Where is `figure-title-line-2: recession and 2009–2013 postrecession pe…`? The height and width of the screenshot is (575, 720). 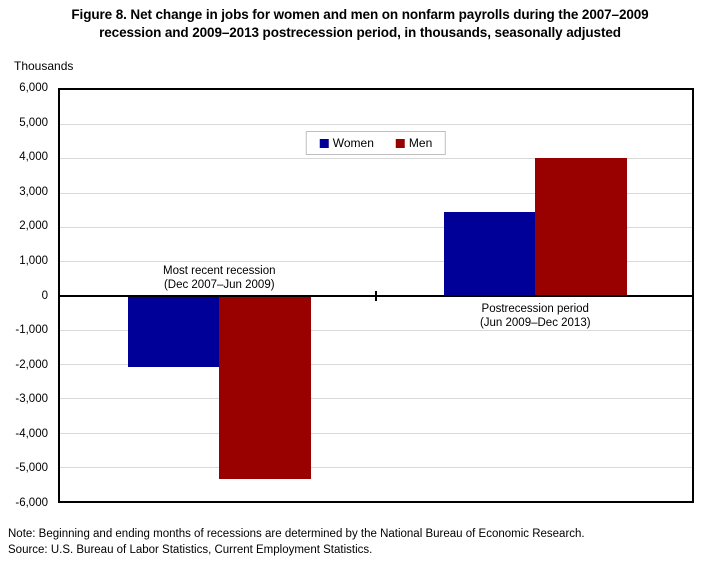
figure-title-line-2: recession and 2009–2013 postrecession pe… is located at coordinates (360, 32).